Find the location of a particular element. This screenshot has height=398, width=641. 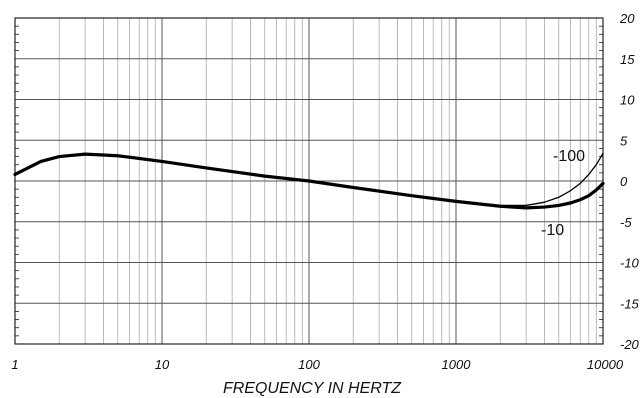

x-tick-label: 1000 is located at coordinates (457, 364).